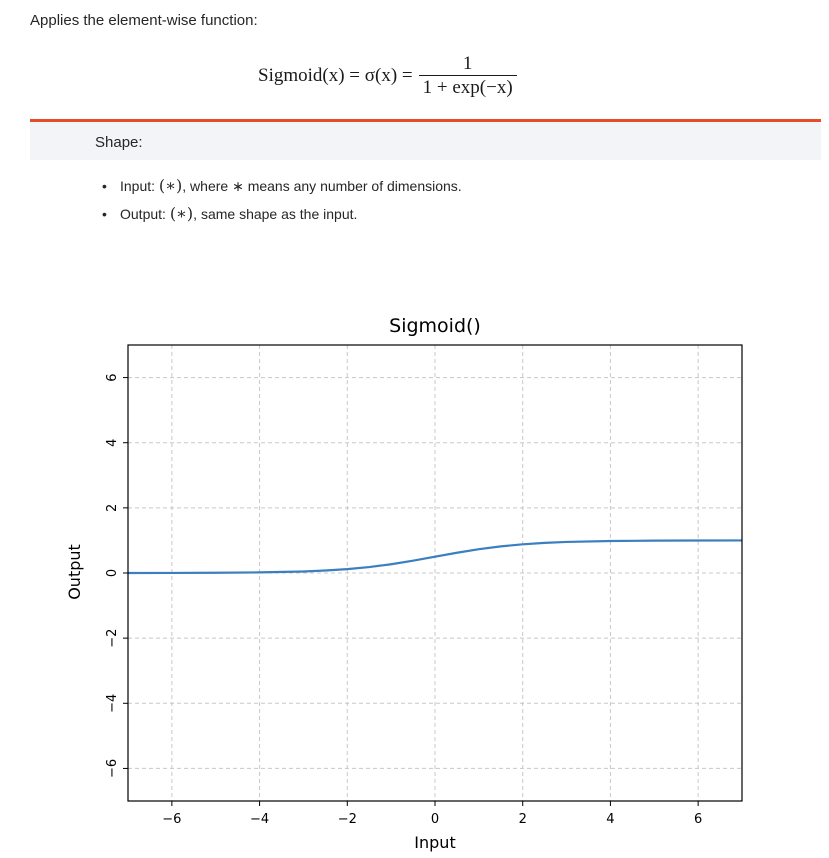 The width and height of the screenshot is (829, 858). Describe the element at coordinates (523, 819) in the screenshot. I see `x-tick-label: 2` at that location.